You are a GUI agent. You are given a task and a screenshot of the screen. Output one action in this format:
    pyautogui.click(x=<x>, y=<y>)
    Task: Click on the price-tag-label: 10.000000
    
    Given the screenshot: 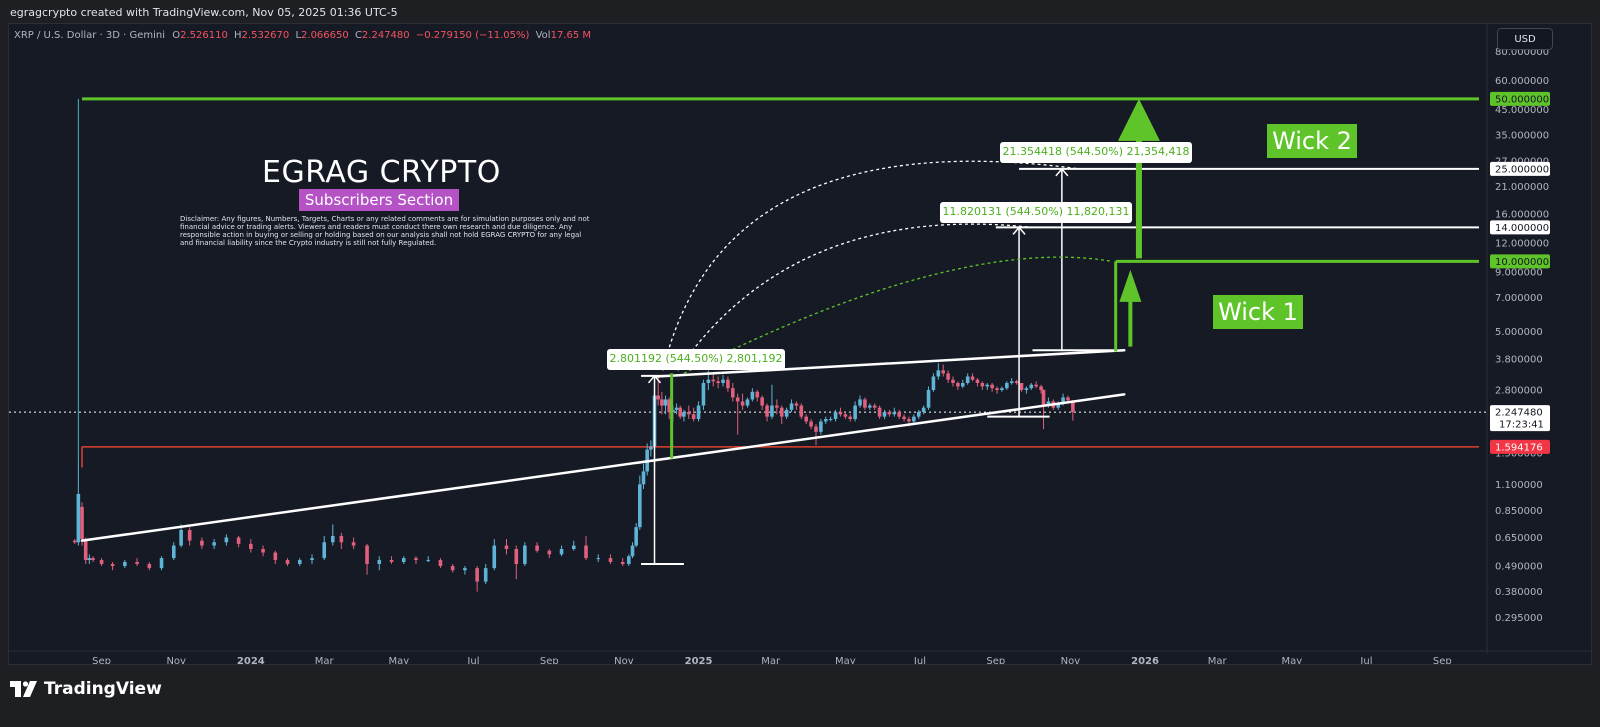 What is the action you would take?
    pyautogui.click(x=1522, y=262)
    